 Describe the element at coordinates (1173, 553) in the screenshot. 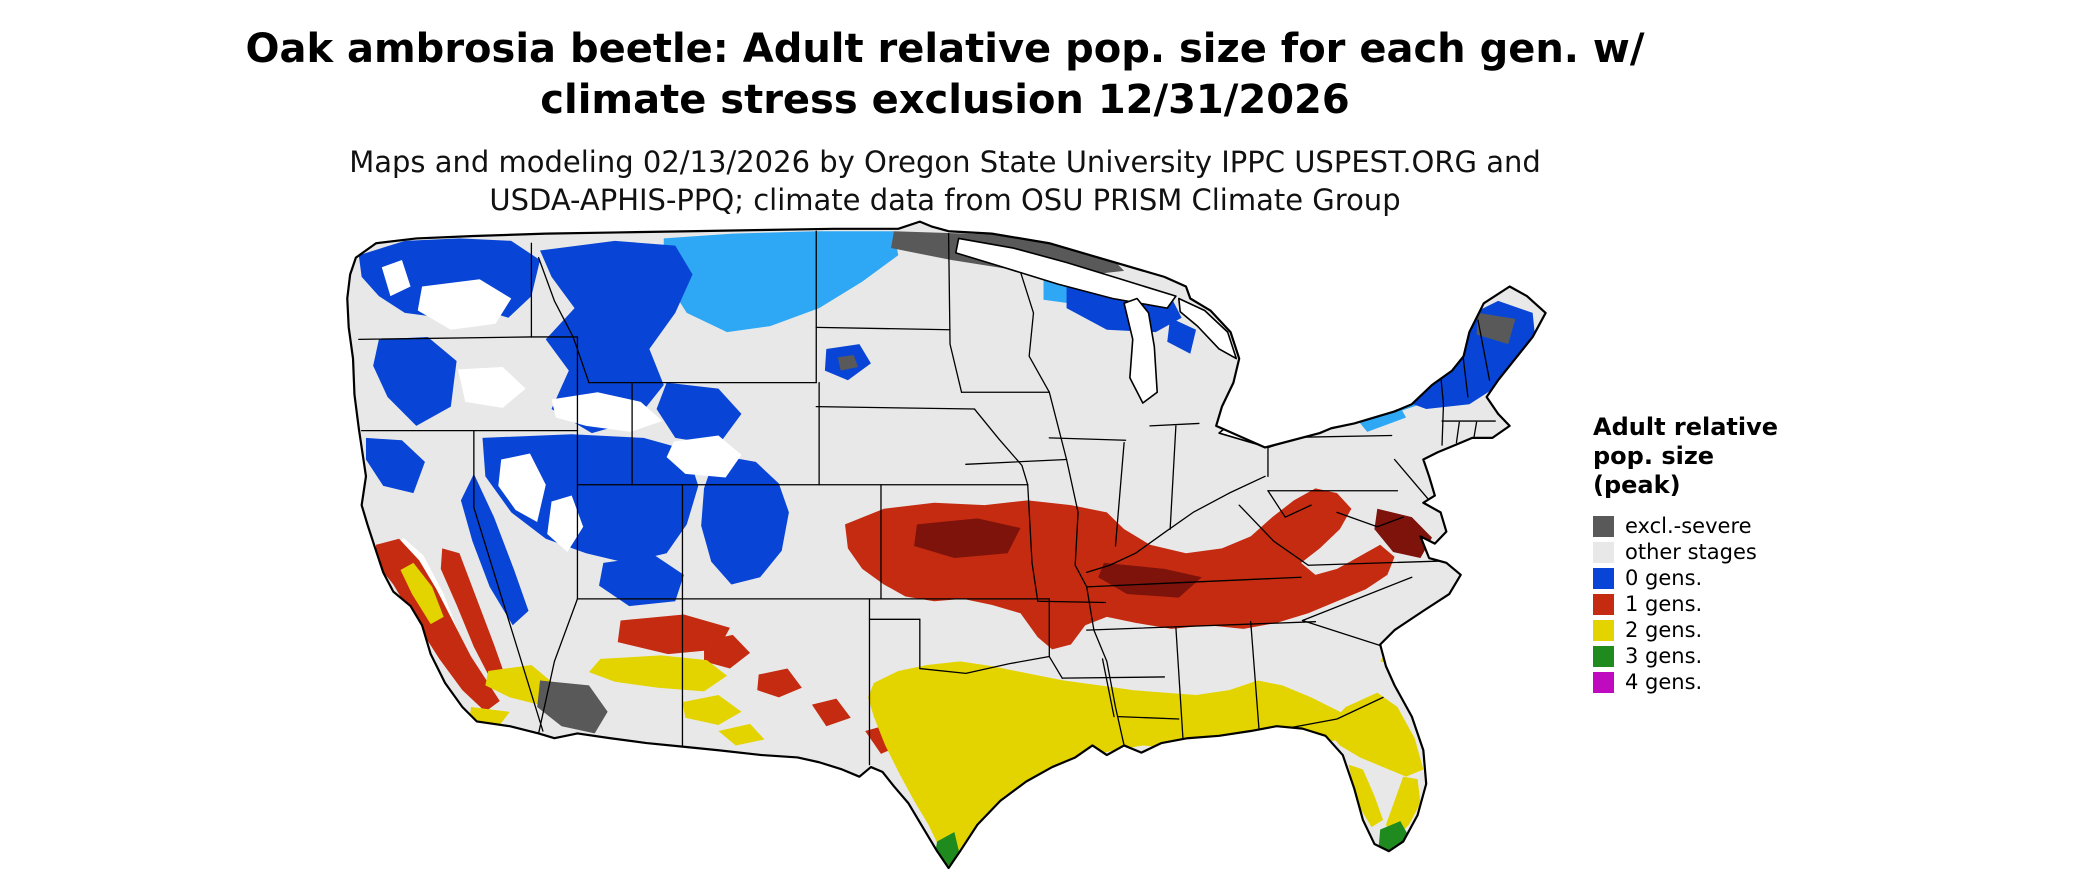

I see `map-layer-1-gen-dark` at that location.